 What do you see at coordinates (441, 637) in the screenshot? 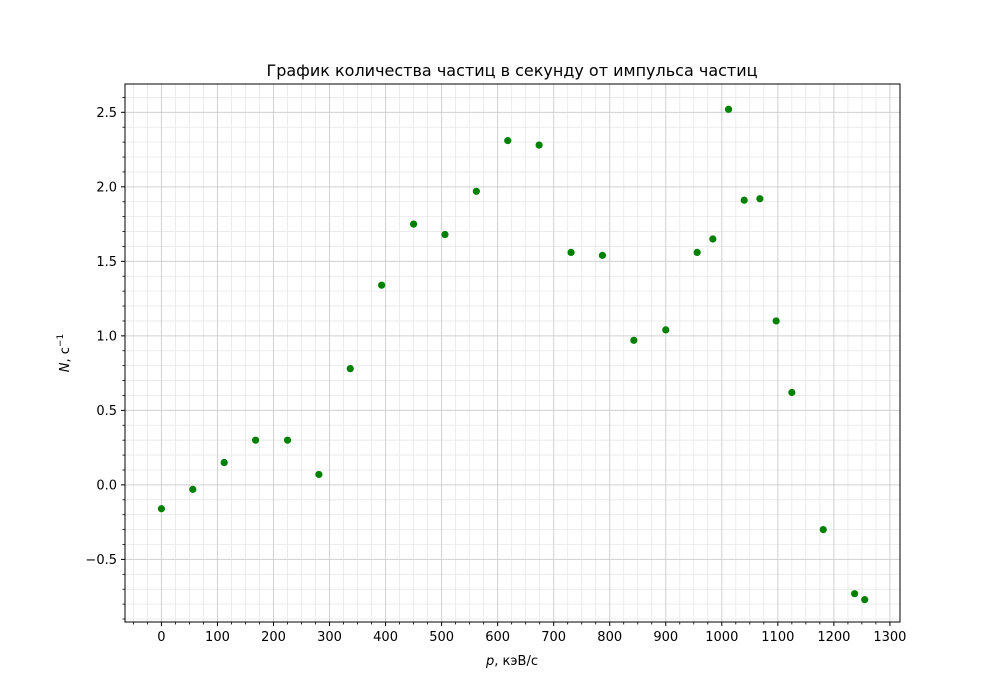
I see `x-tick-label: 500` at bounding box center [441, 637].